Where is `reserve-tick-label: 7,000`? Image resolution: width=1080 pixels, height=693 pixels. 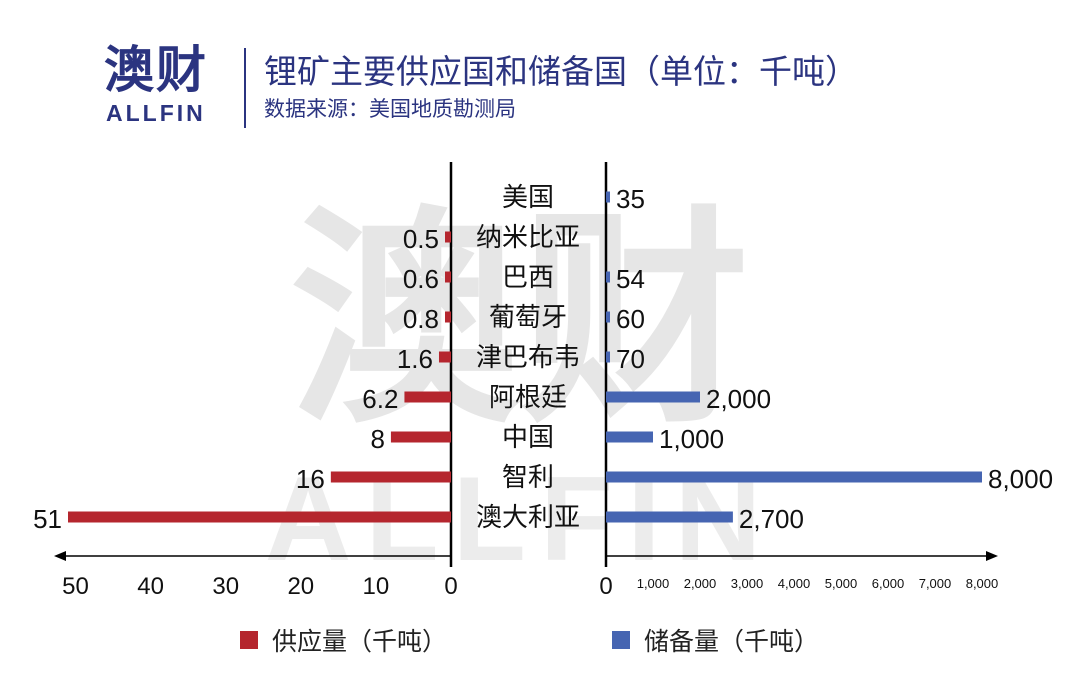 reserve-tick-label: 7,000 is located at coordinates (935, 583).